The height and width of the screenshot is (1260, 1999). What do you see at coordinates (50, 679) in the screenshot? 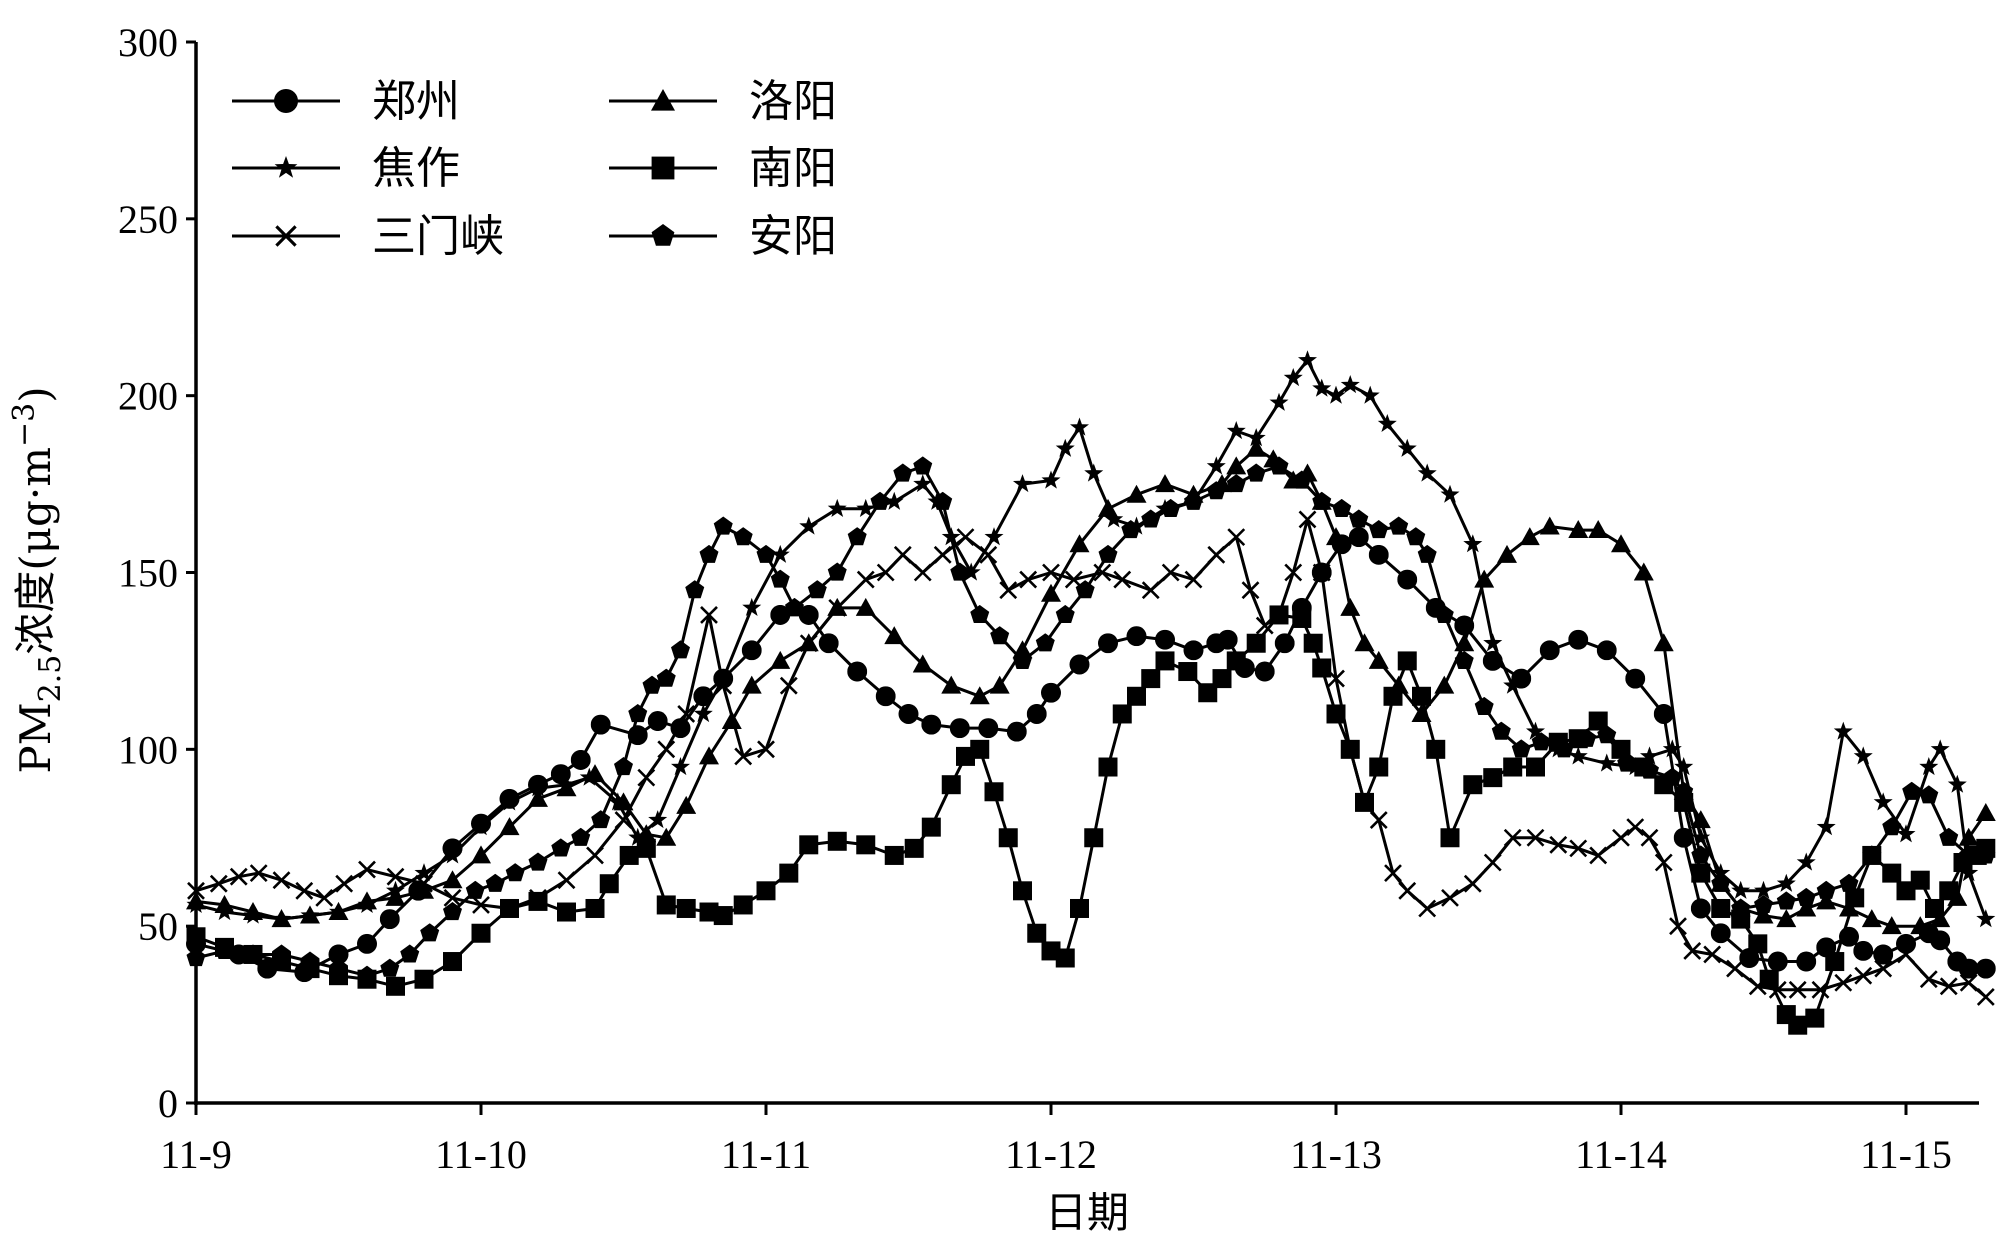
I see `y-axis-title-subscript: 2.5` at bounding box center [50, 679].